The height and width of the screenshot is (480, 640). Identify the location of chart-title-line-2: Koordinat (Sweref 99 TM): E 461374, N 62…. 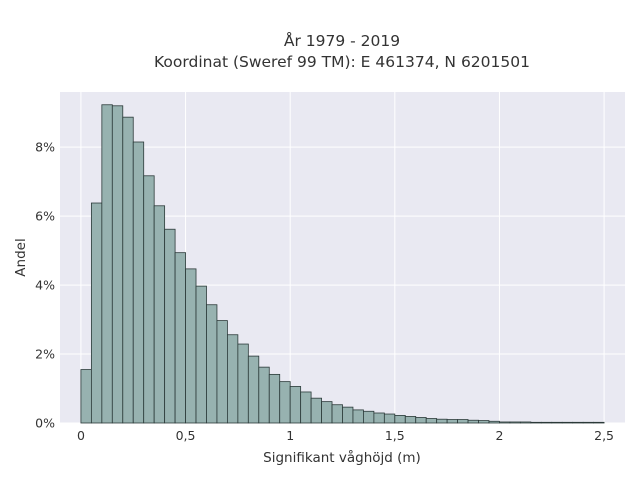
(342, 62).